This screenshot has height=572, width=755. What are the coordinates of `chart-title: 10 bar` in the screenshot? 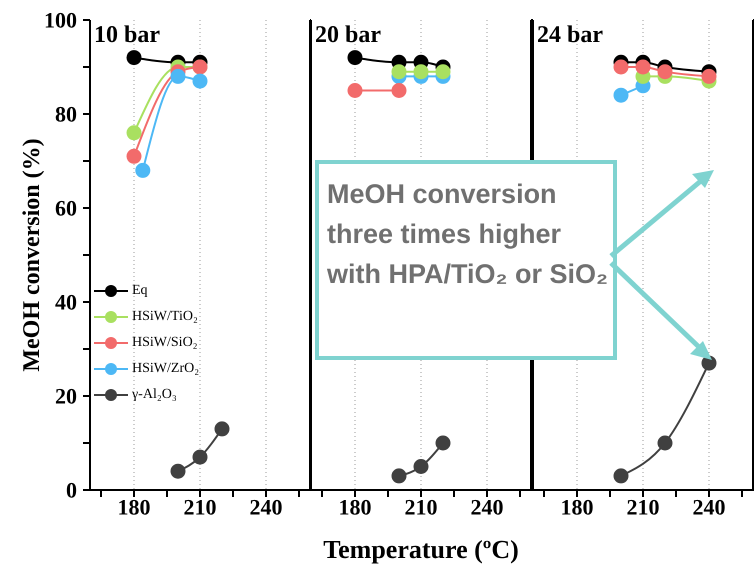 It's located at (127, 35).